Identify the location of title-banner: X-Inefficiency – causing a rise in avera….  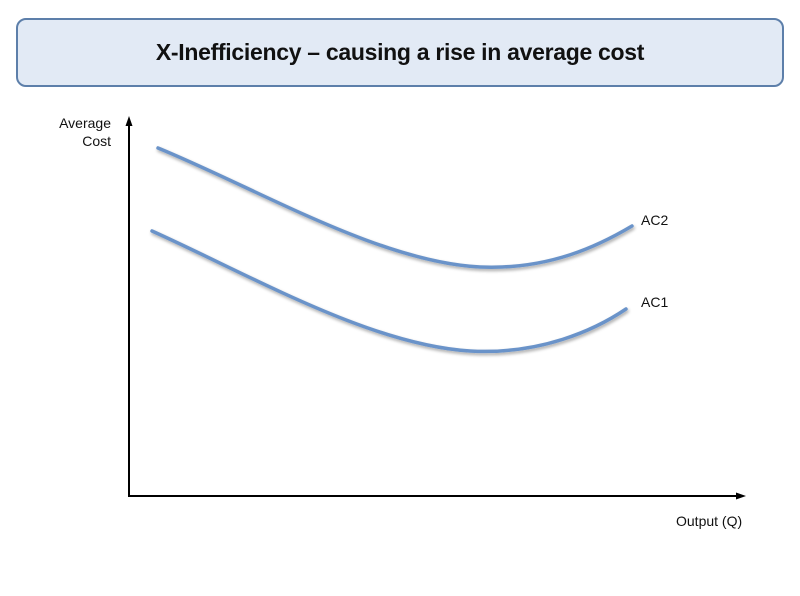
(400, 52).